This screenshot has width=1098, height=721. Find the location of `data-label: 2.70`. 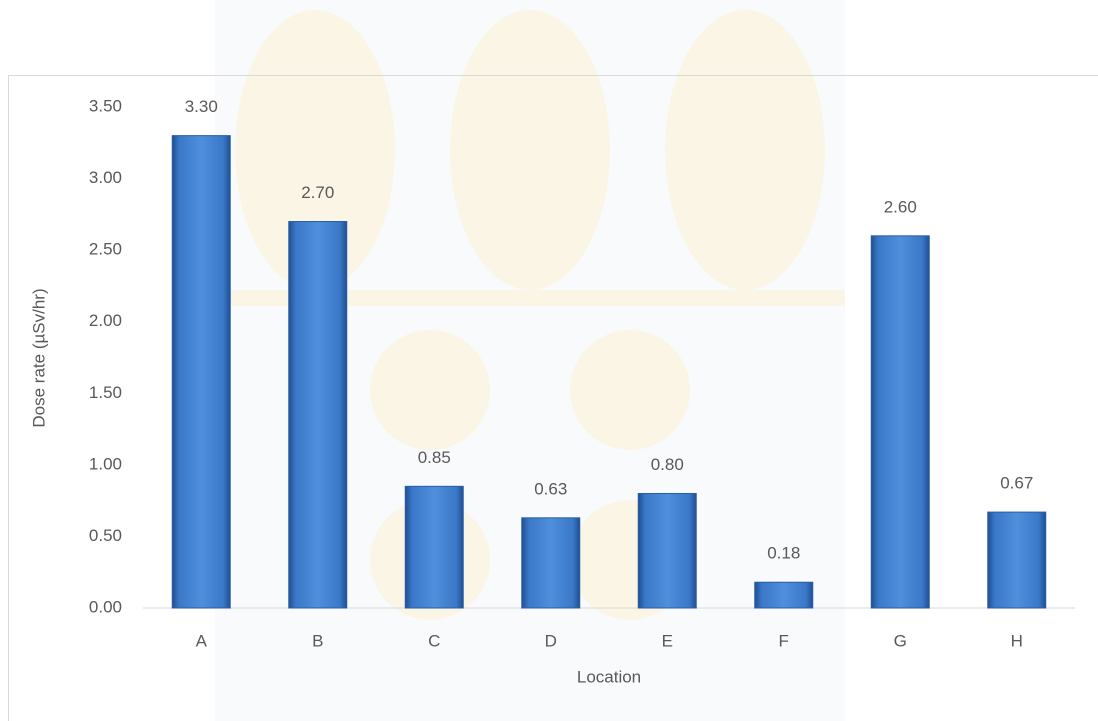

data-label: 2.70 is located at coordinates (317, 192).